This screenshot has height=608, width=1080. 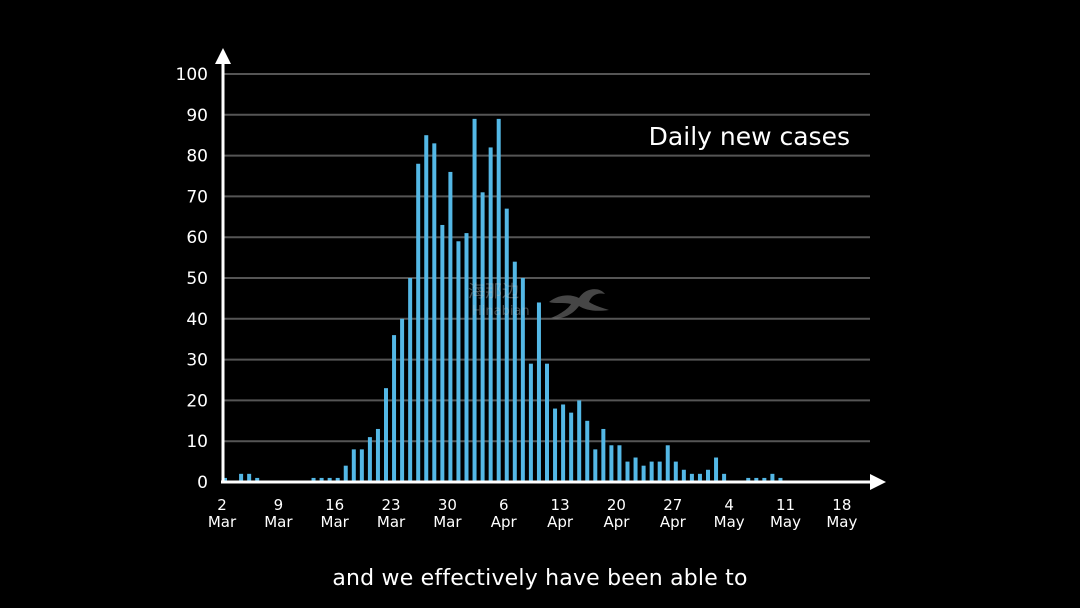 I want to click on watermark-en: Hinabian, so click(x=501, y=311).